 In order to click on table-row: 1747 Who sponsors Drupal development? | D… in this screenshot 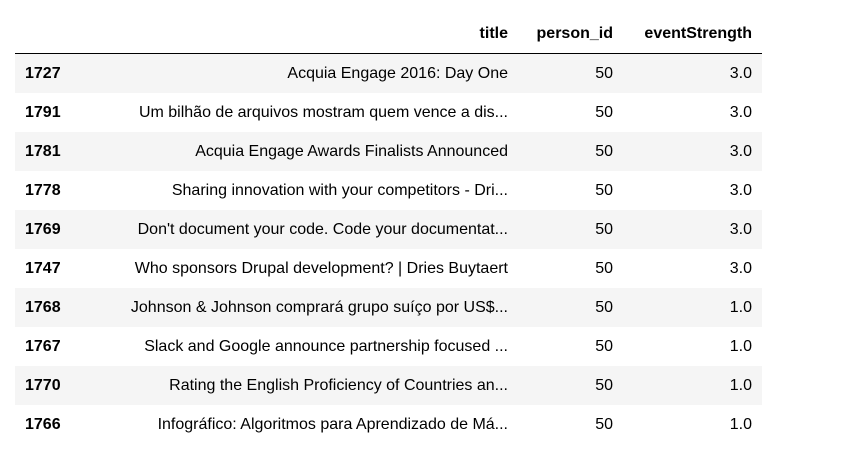, I will do `click(388, 268)`.